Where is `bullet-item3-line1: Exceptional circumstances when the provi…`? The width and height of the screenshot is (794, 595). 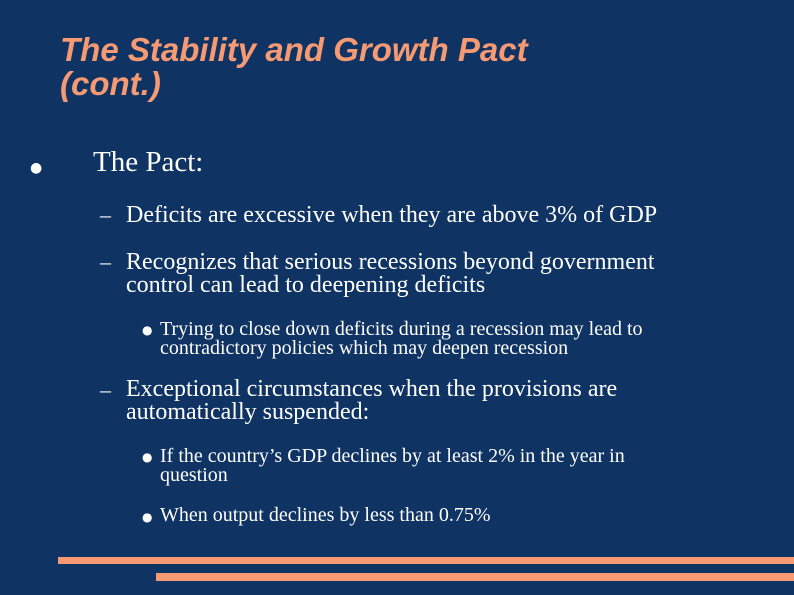
bullet-item3-line1: Exceptional circumstances when the provi… is located at coordinates (372, 389).